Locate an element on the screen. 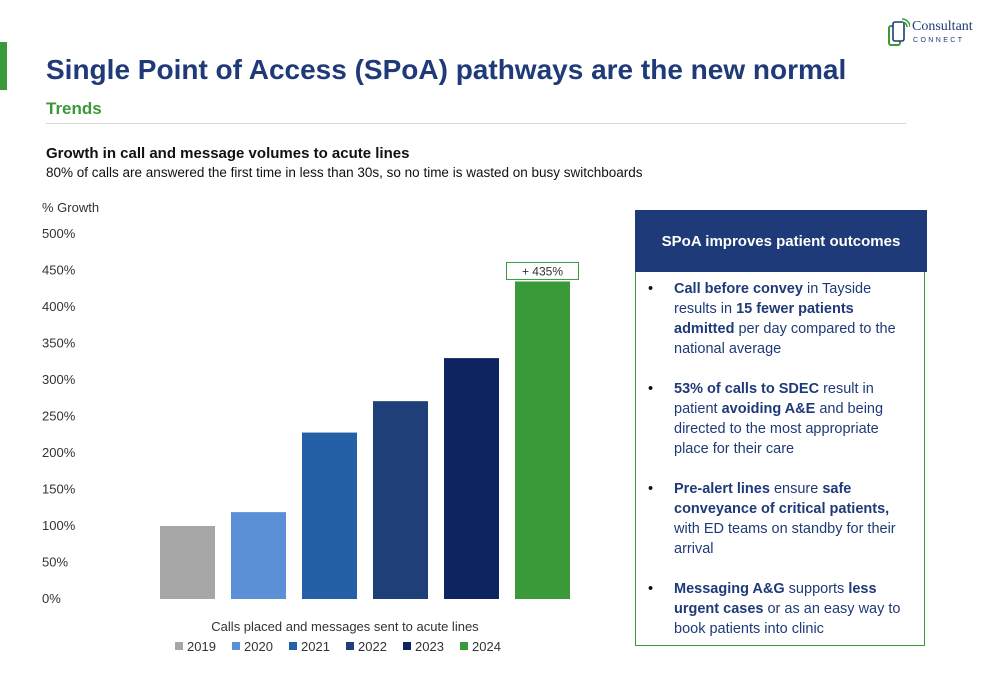  legend-label-2020: 2020 is located at coordinates (258, 646).